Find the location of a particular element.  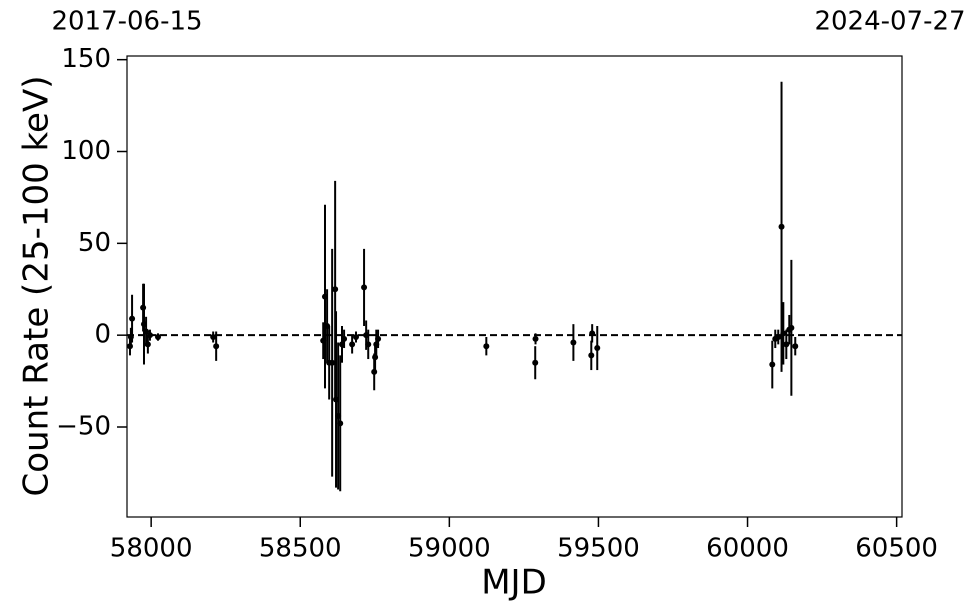

x-tick-label: 58500 is located at coordinates (300, 549).